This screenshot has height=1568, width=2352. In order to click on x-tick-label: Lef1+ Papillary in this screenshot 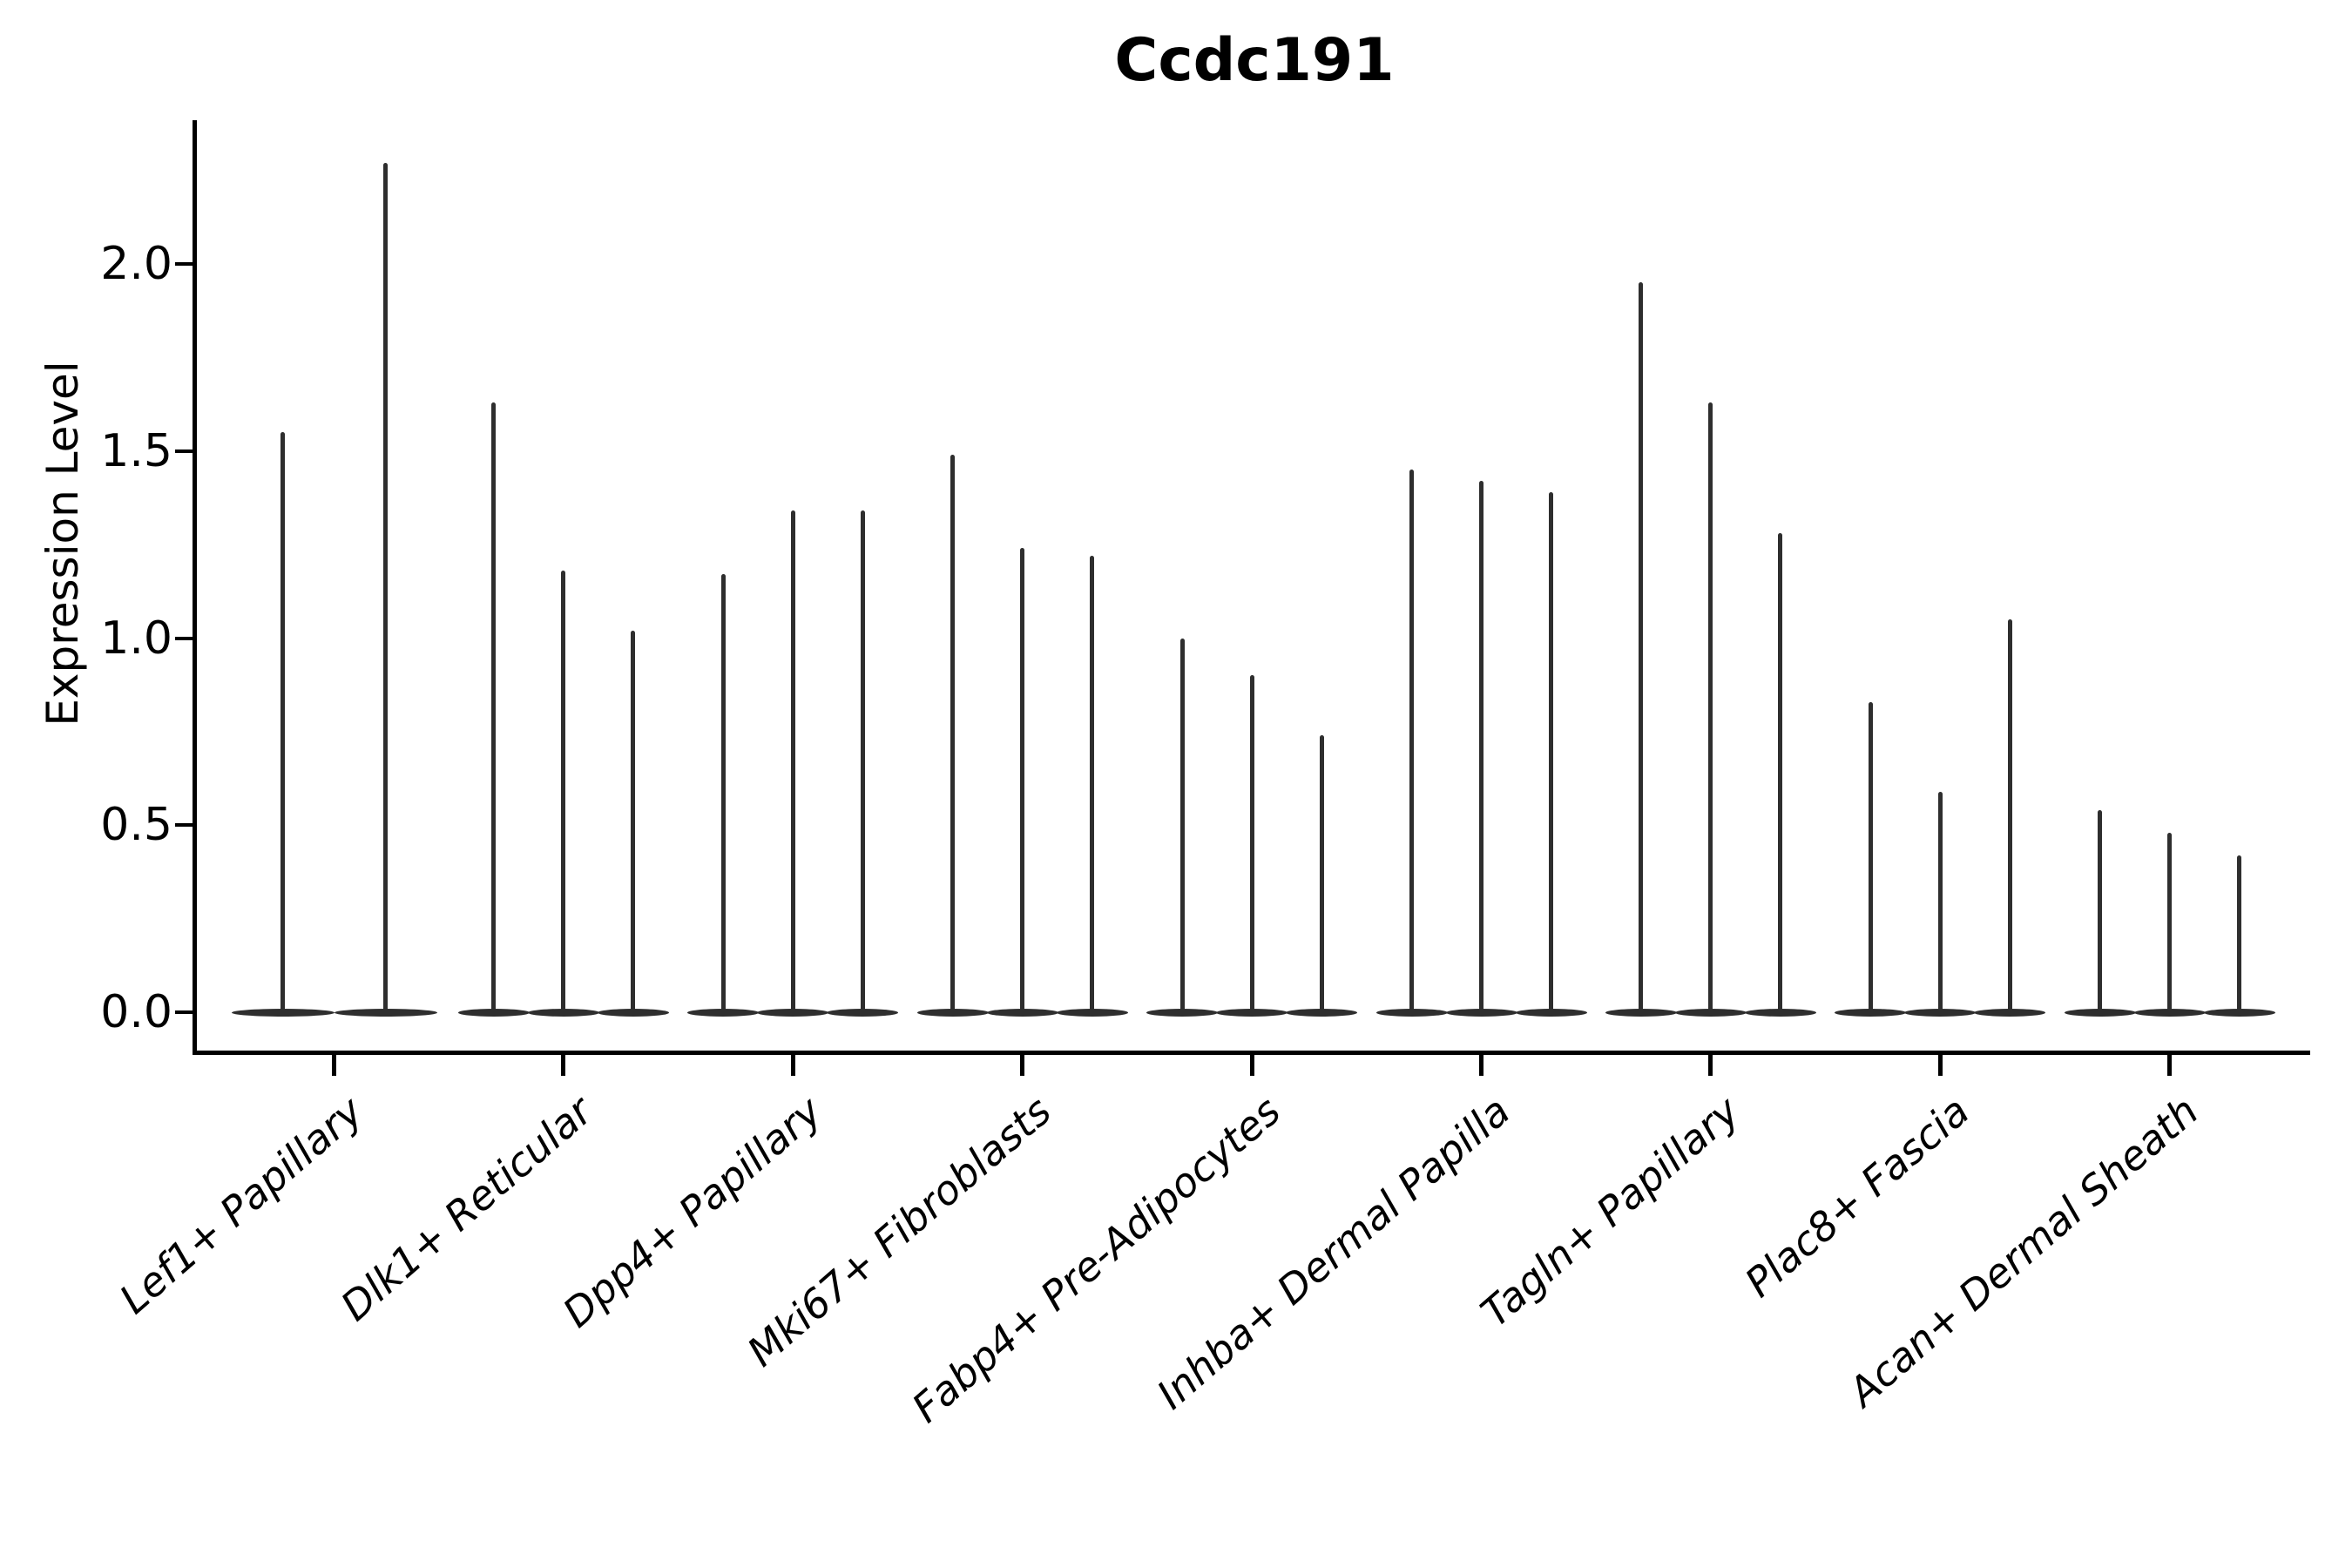, I will do `click(241, 1205)`.